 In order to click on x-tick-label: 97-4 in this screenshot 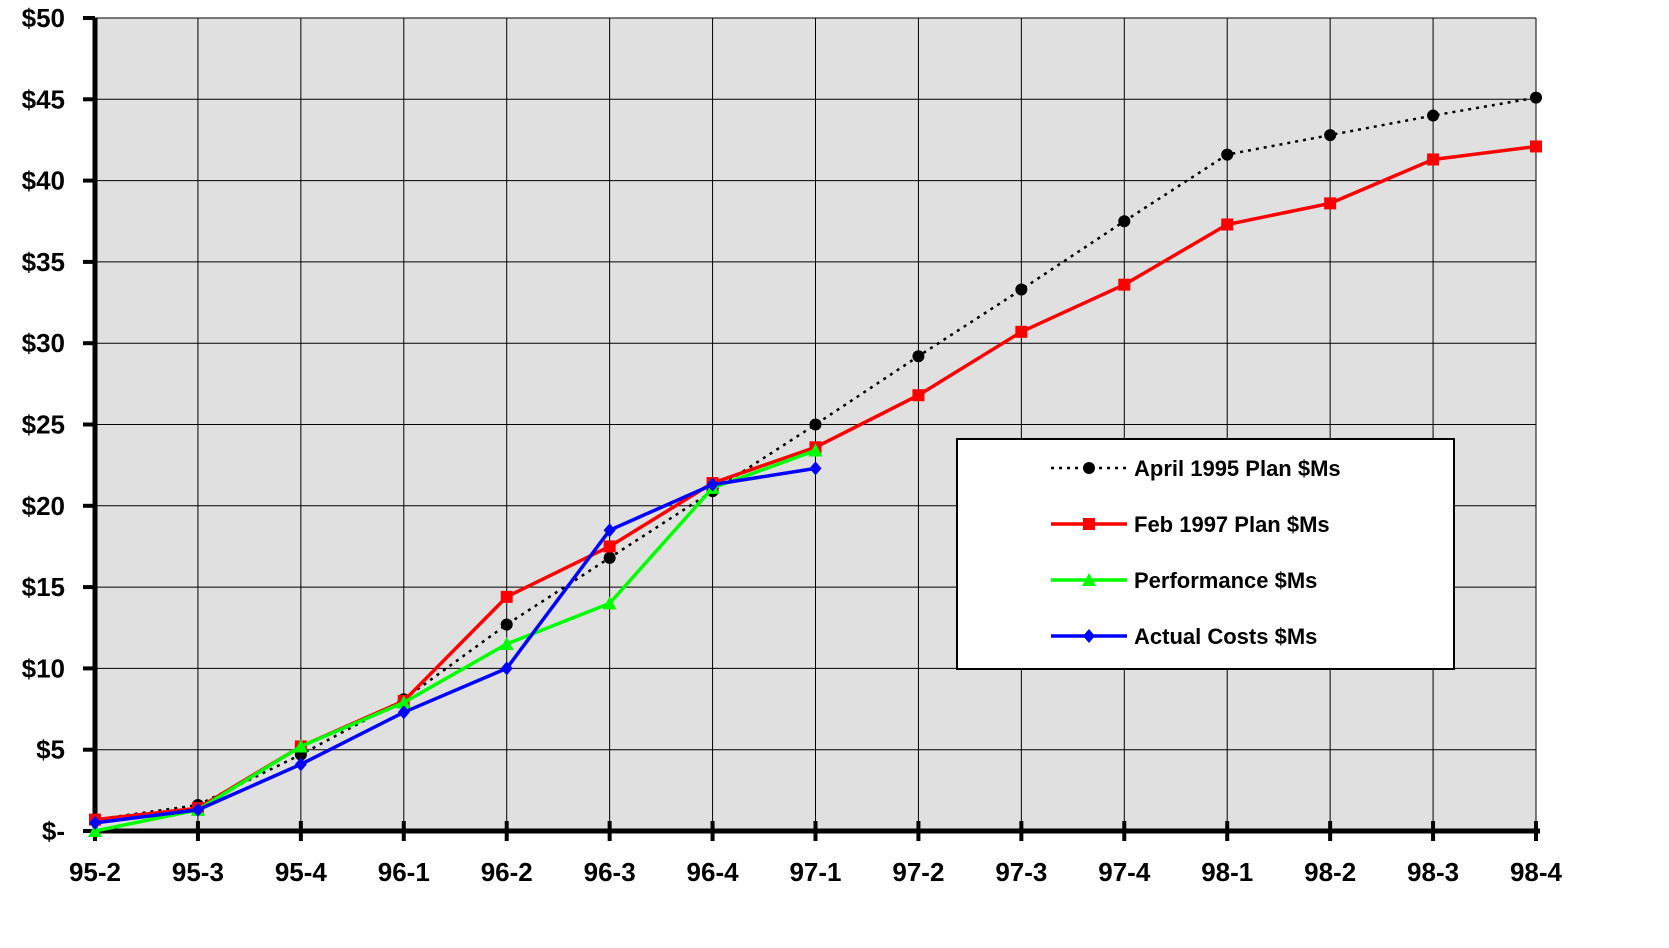, I will do `click(1124, 872)`.